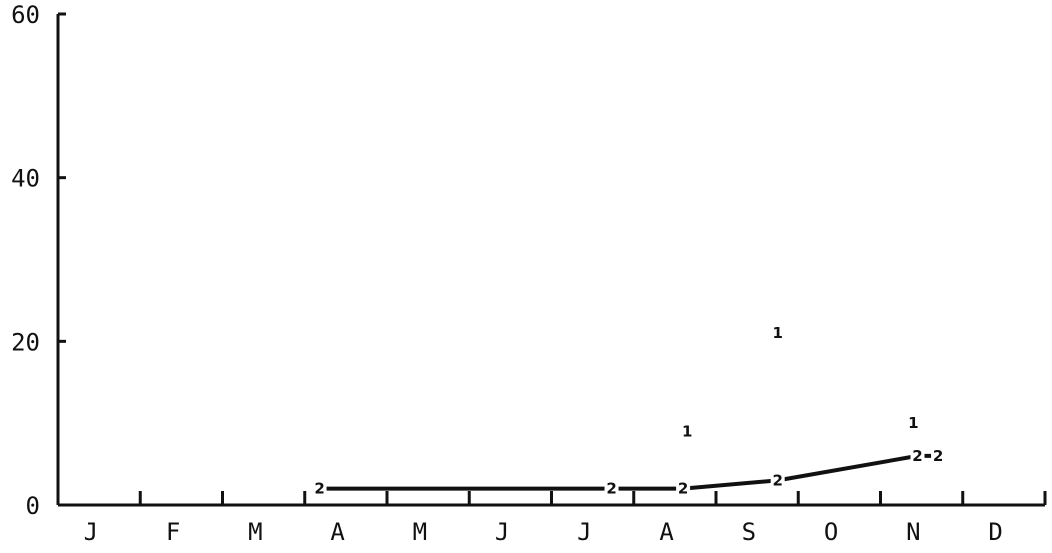  What do you see at coordinates (25, 15) in the screenshot?
I see `y-tick-label: 60` at bounding box center [25, 15].